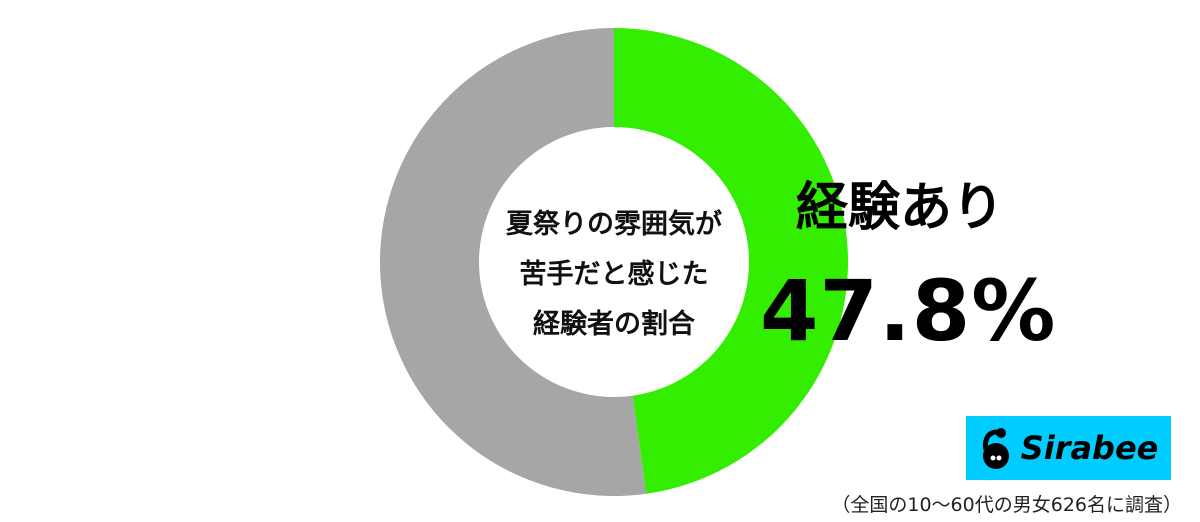  What do you see at coordinates (614, 324) in the screenshot?
I see `center-title-line: 経験者の割合` at bounding box center [614, 324].